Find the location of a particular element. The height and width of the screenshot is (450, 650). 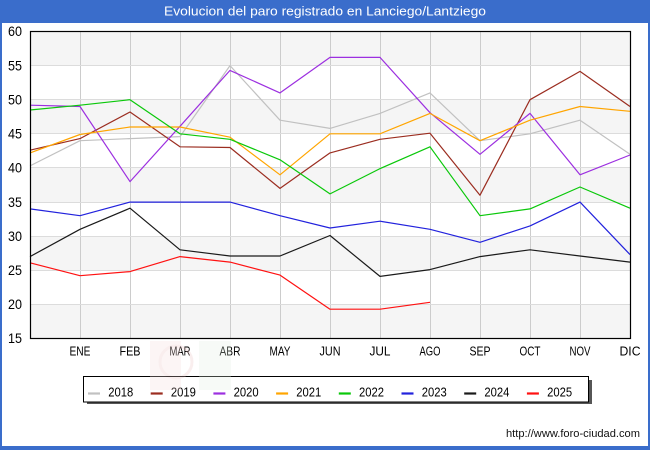

svg-text: OCT is located at coordinates (530, 351).